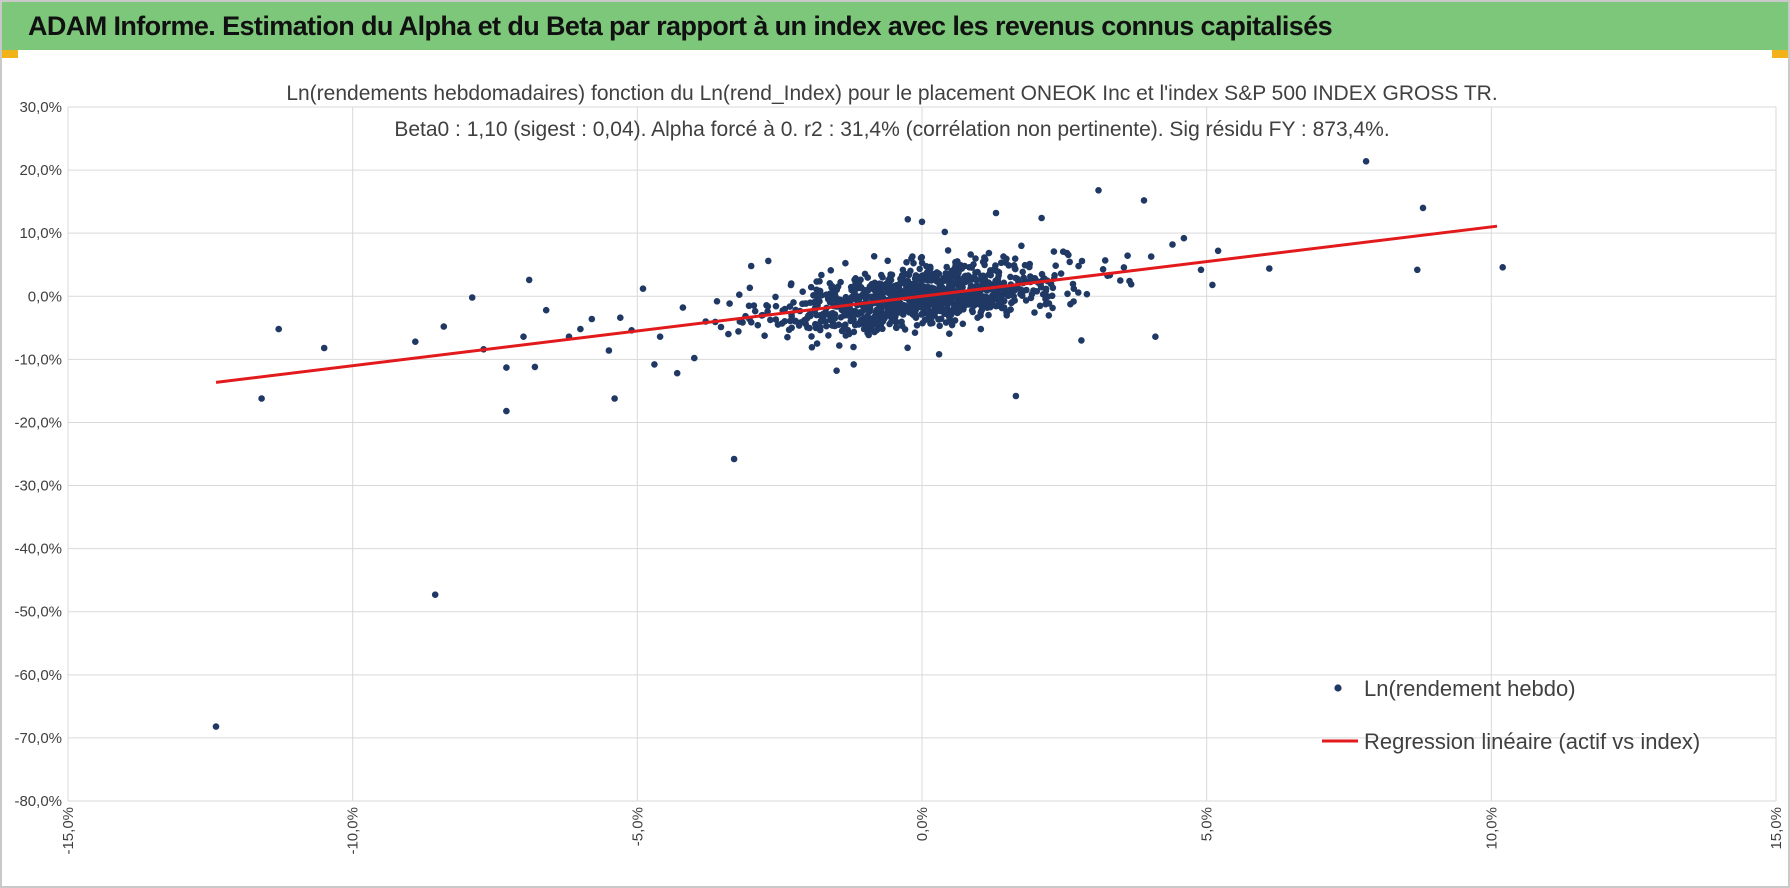  Describe the element at coordinates (1338, 688) in the screenshot. I see `legend-marker-scatter` at that location.